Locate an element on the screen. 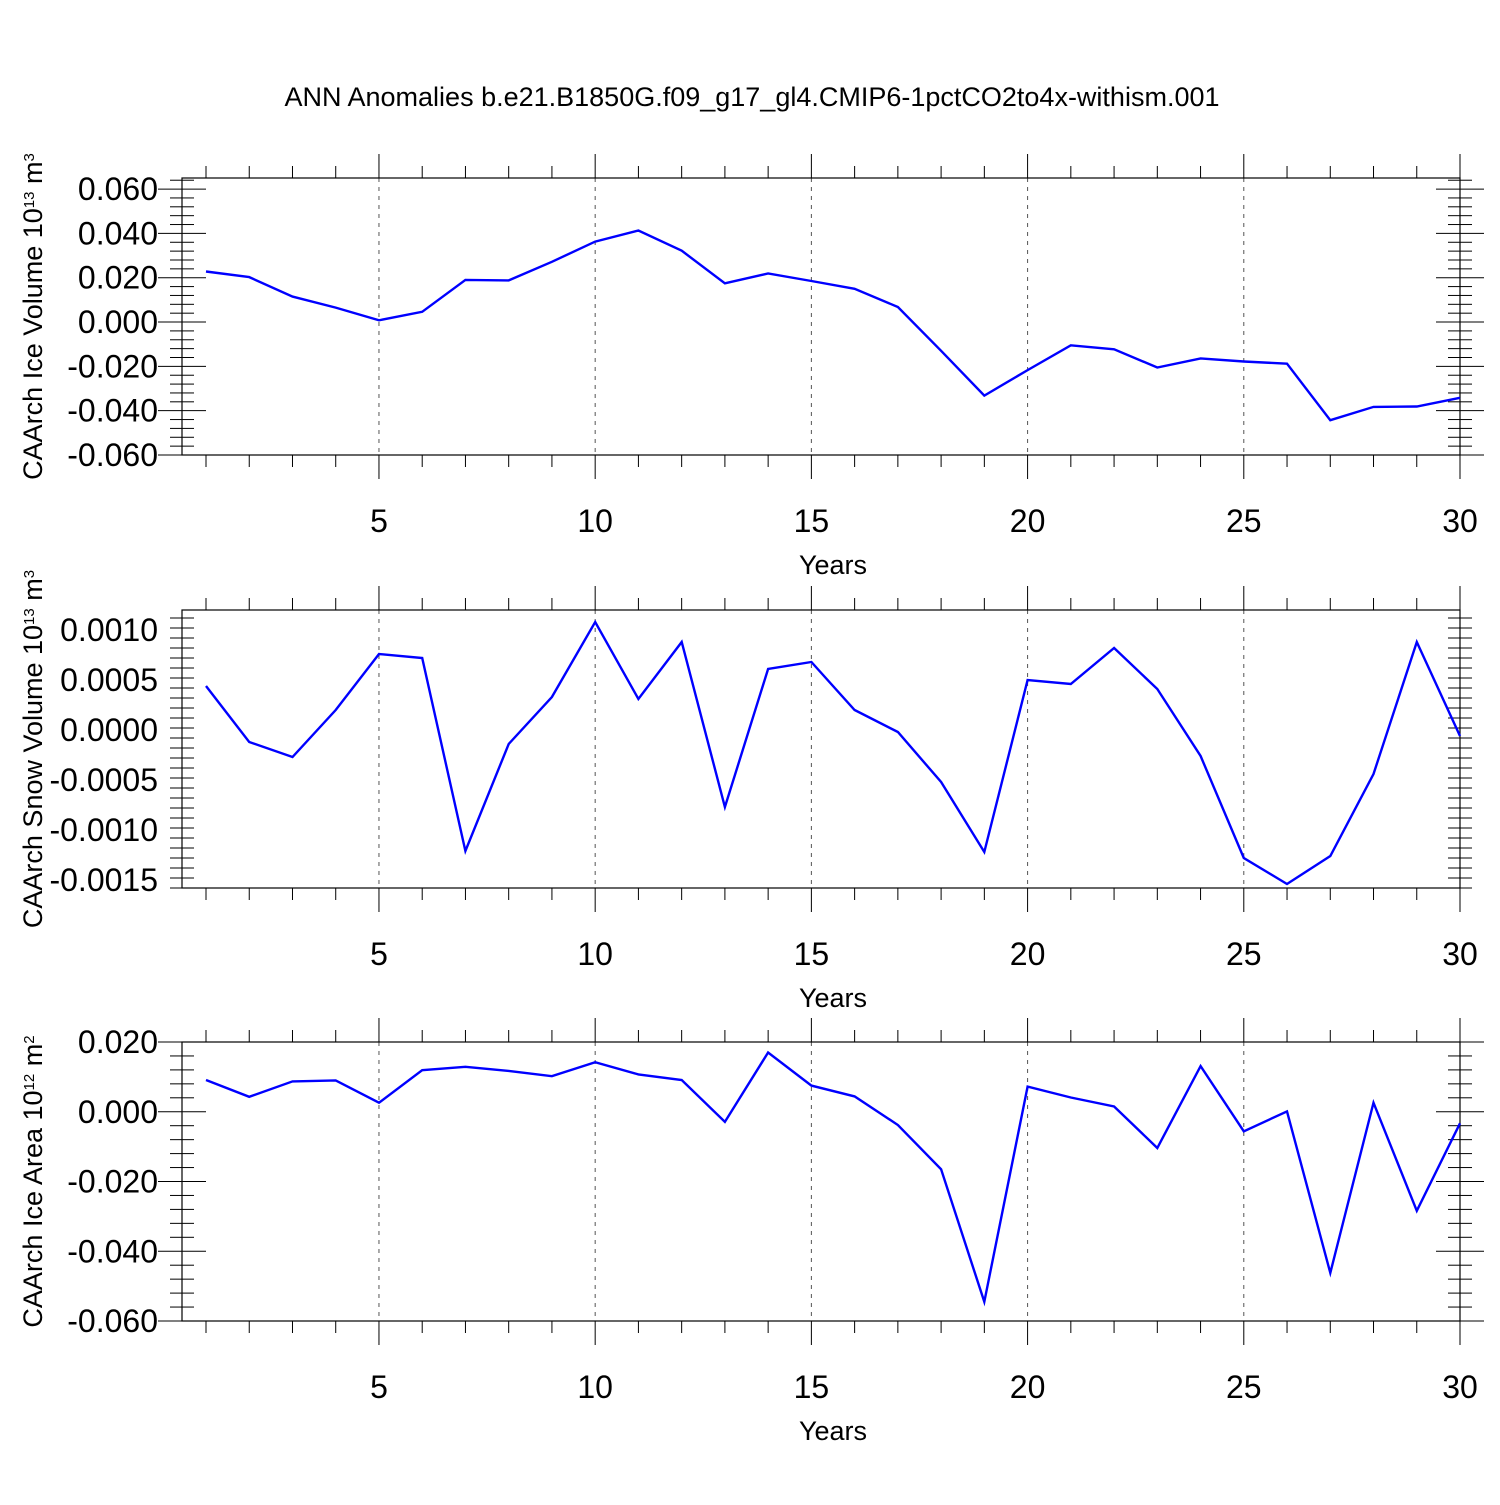  y-tick-label: 0.060 is located at coordinates (118, 189).